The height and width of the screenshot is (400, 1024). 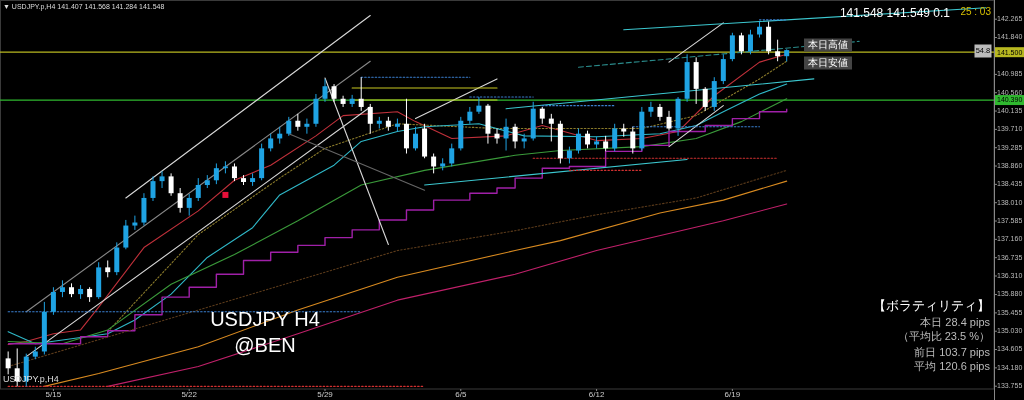 I want to click on annotation: 本日高値, so click(x=828, y=44).